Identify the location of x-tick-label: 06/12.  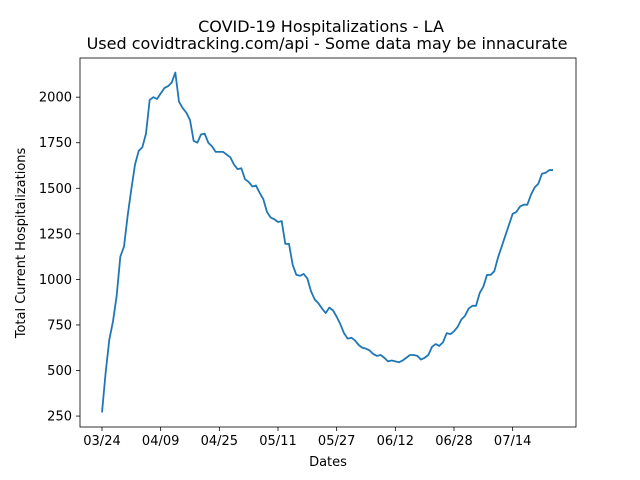
(395, 441).